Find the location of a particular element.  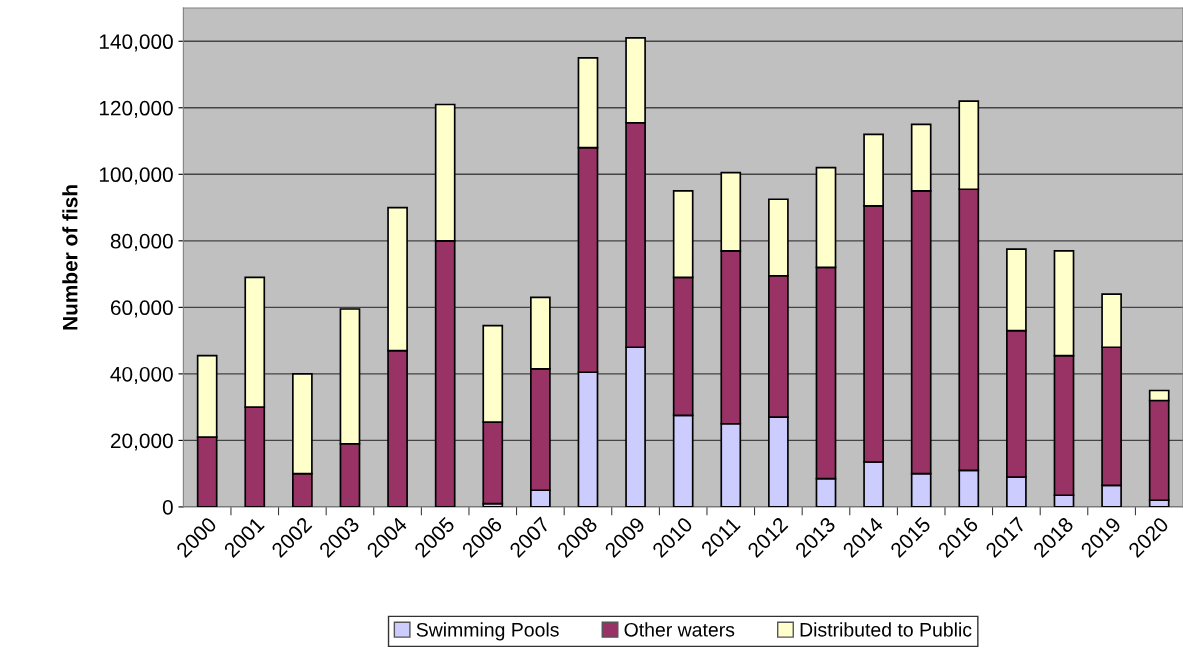

y-tick-label: 40,000 is located at coordinates (141, 375).